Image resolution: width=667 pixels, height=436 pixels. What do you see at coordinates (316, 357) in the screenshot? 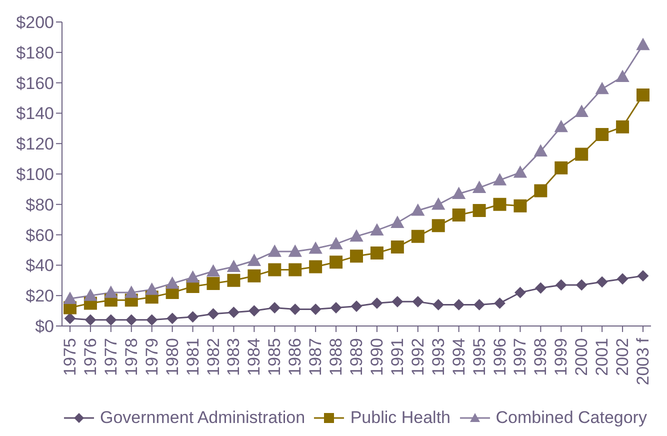
I see `x-tick-label: 1987` at bounding box center [316, 357].